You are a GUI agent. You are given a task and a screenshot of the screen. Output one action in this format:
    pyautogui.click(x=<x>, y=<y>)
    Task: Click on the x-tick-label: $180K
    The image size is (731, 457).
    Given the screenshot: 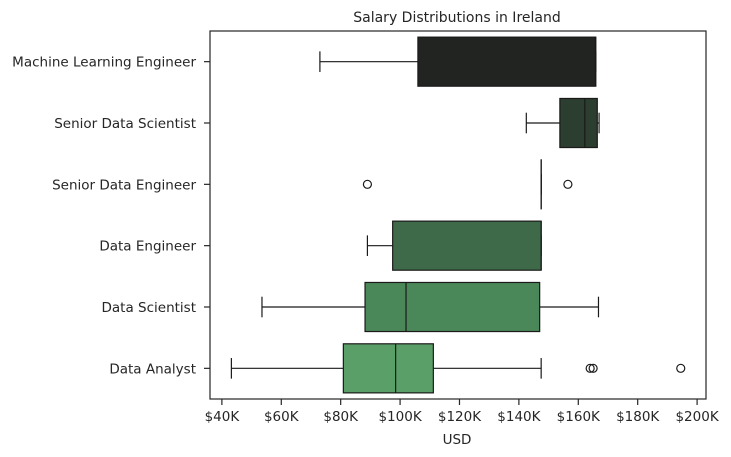 What is the action you would take?
    pyautogui.click(x=638, y=417)
    